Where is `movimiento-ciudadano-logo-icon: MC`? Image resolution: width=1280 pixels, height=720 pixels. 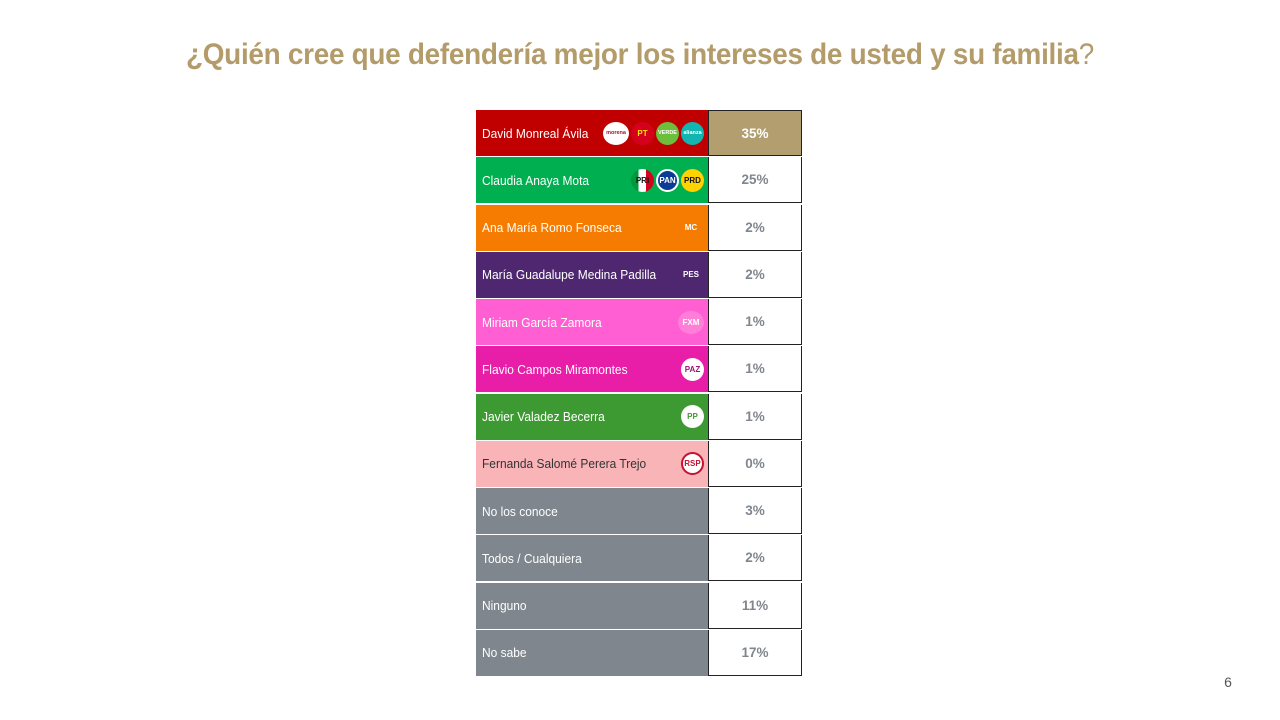 movimiento-ciudadano-logo-icon: MC is located at coordinates (691, 227).